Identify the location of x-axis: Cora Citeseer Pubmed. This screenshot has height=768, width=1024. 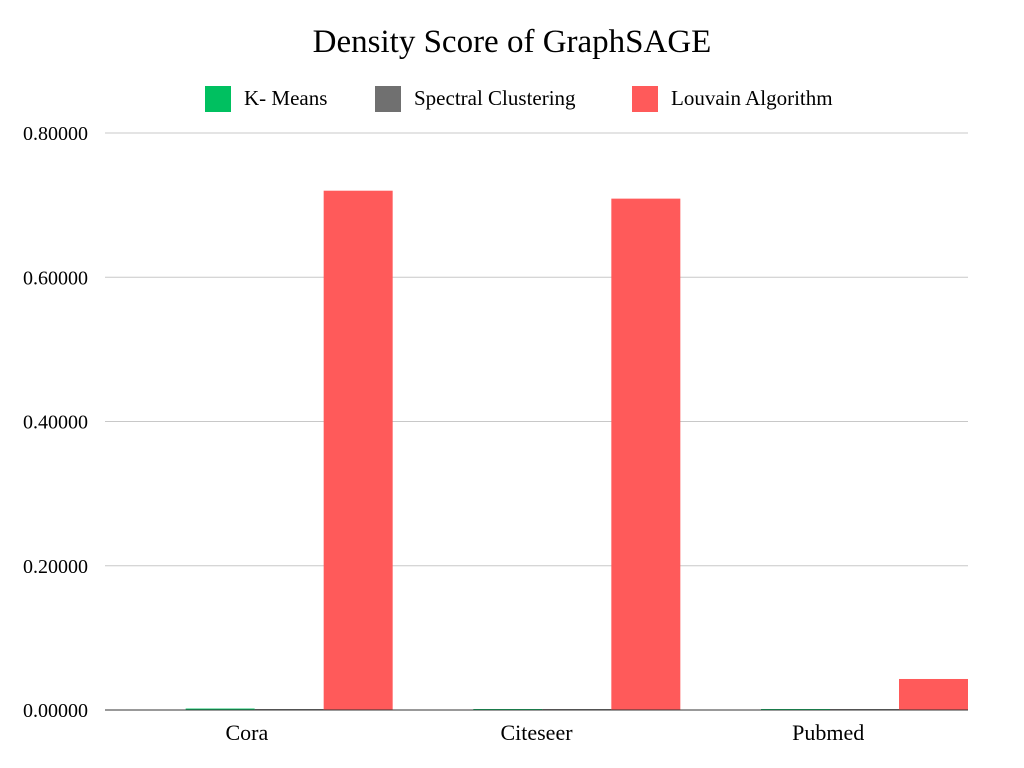
(536, 727).